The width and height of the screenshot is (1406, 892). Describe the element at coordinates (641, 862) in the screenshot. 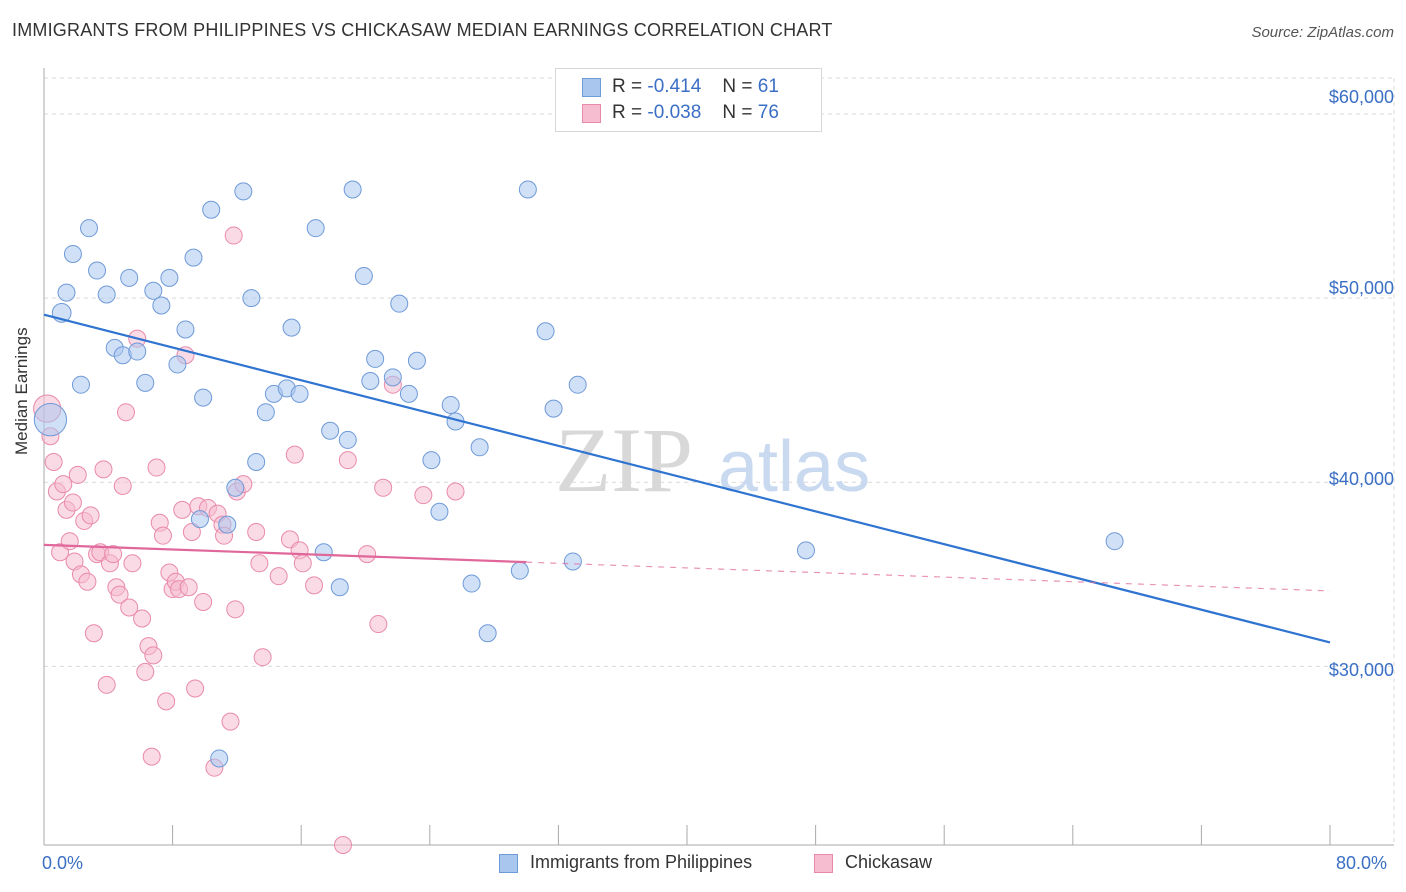

I see `legend-label: Immigrants from Philippines` at that location.